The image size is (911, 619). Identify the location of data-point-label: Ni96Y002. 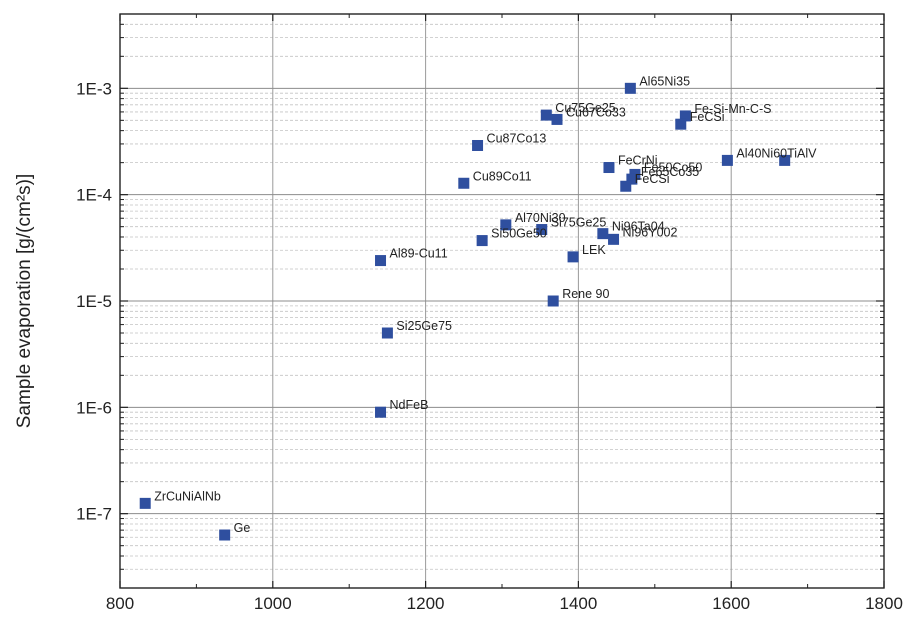
(650, 232).